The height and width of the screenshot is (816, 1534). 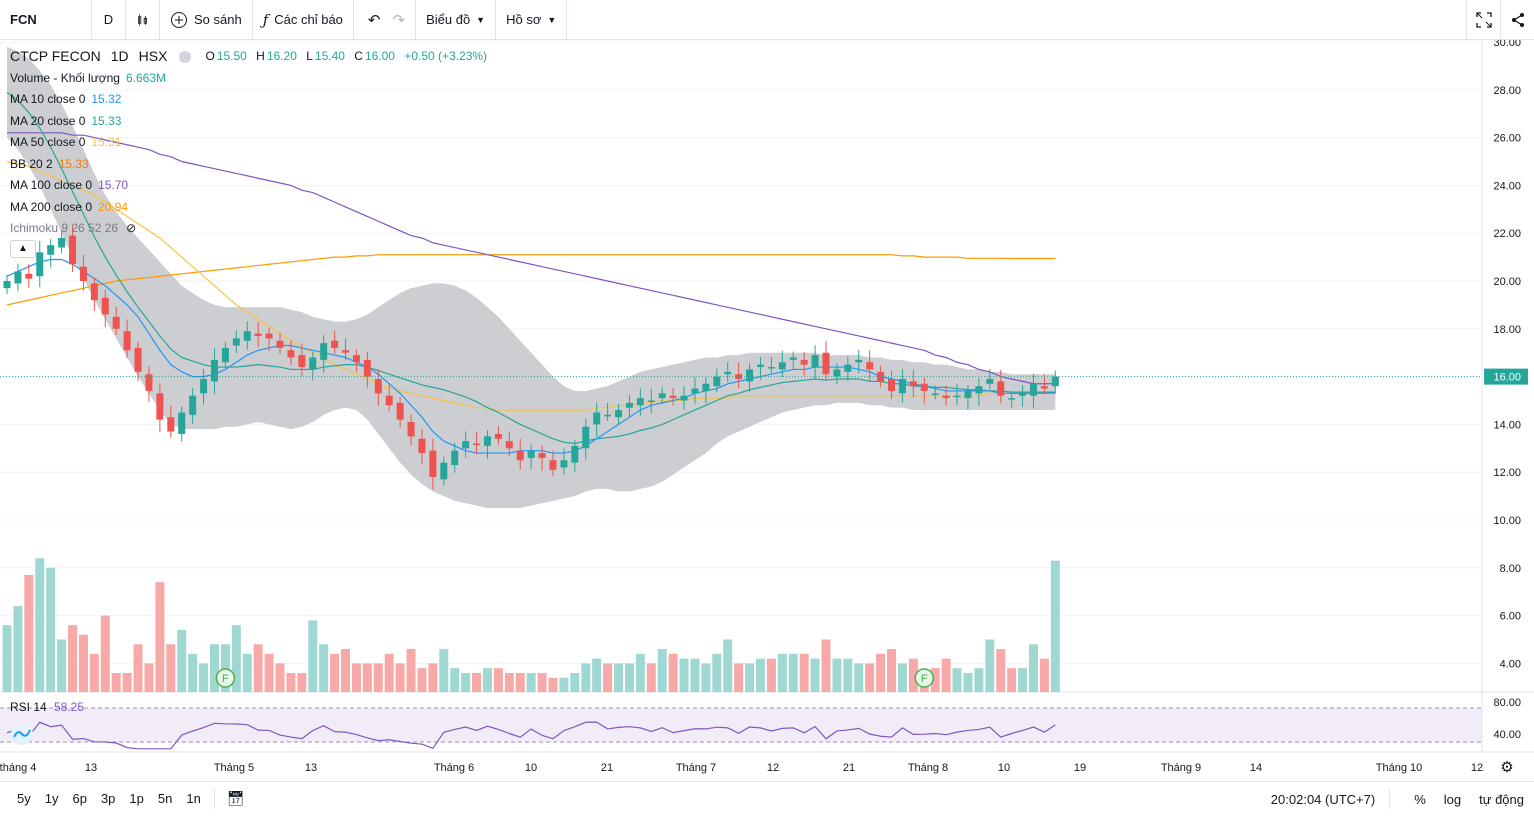 What do you see at coordinates (136, 798) in the screenshot?
I see `range-button-1p: 1p` at bounding box center [136, 798].